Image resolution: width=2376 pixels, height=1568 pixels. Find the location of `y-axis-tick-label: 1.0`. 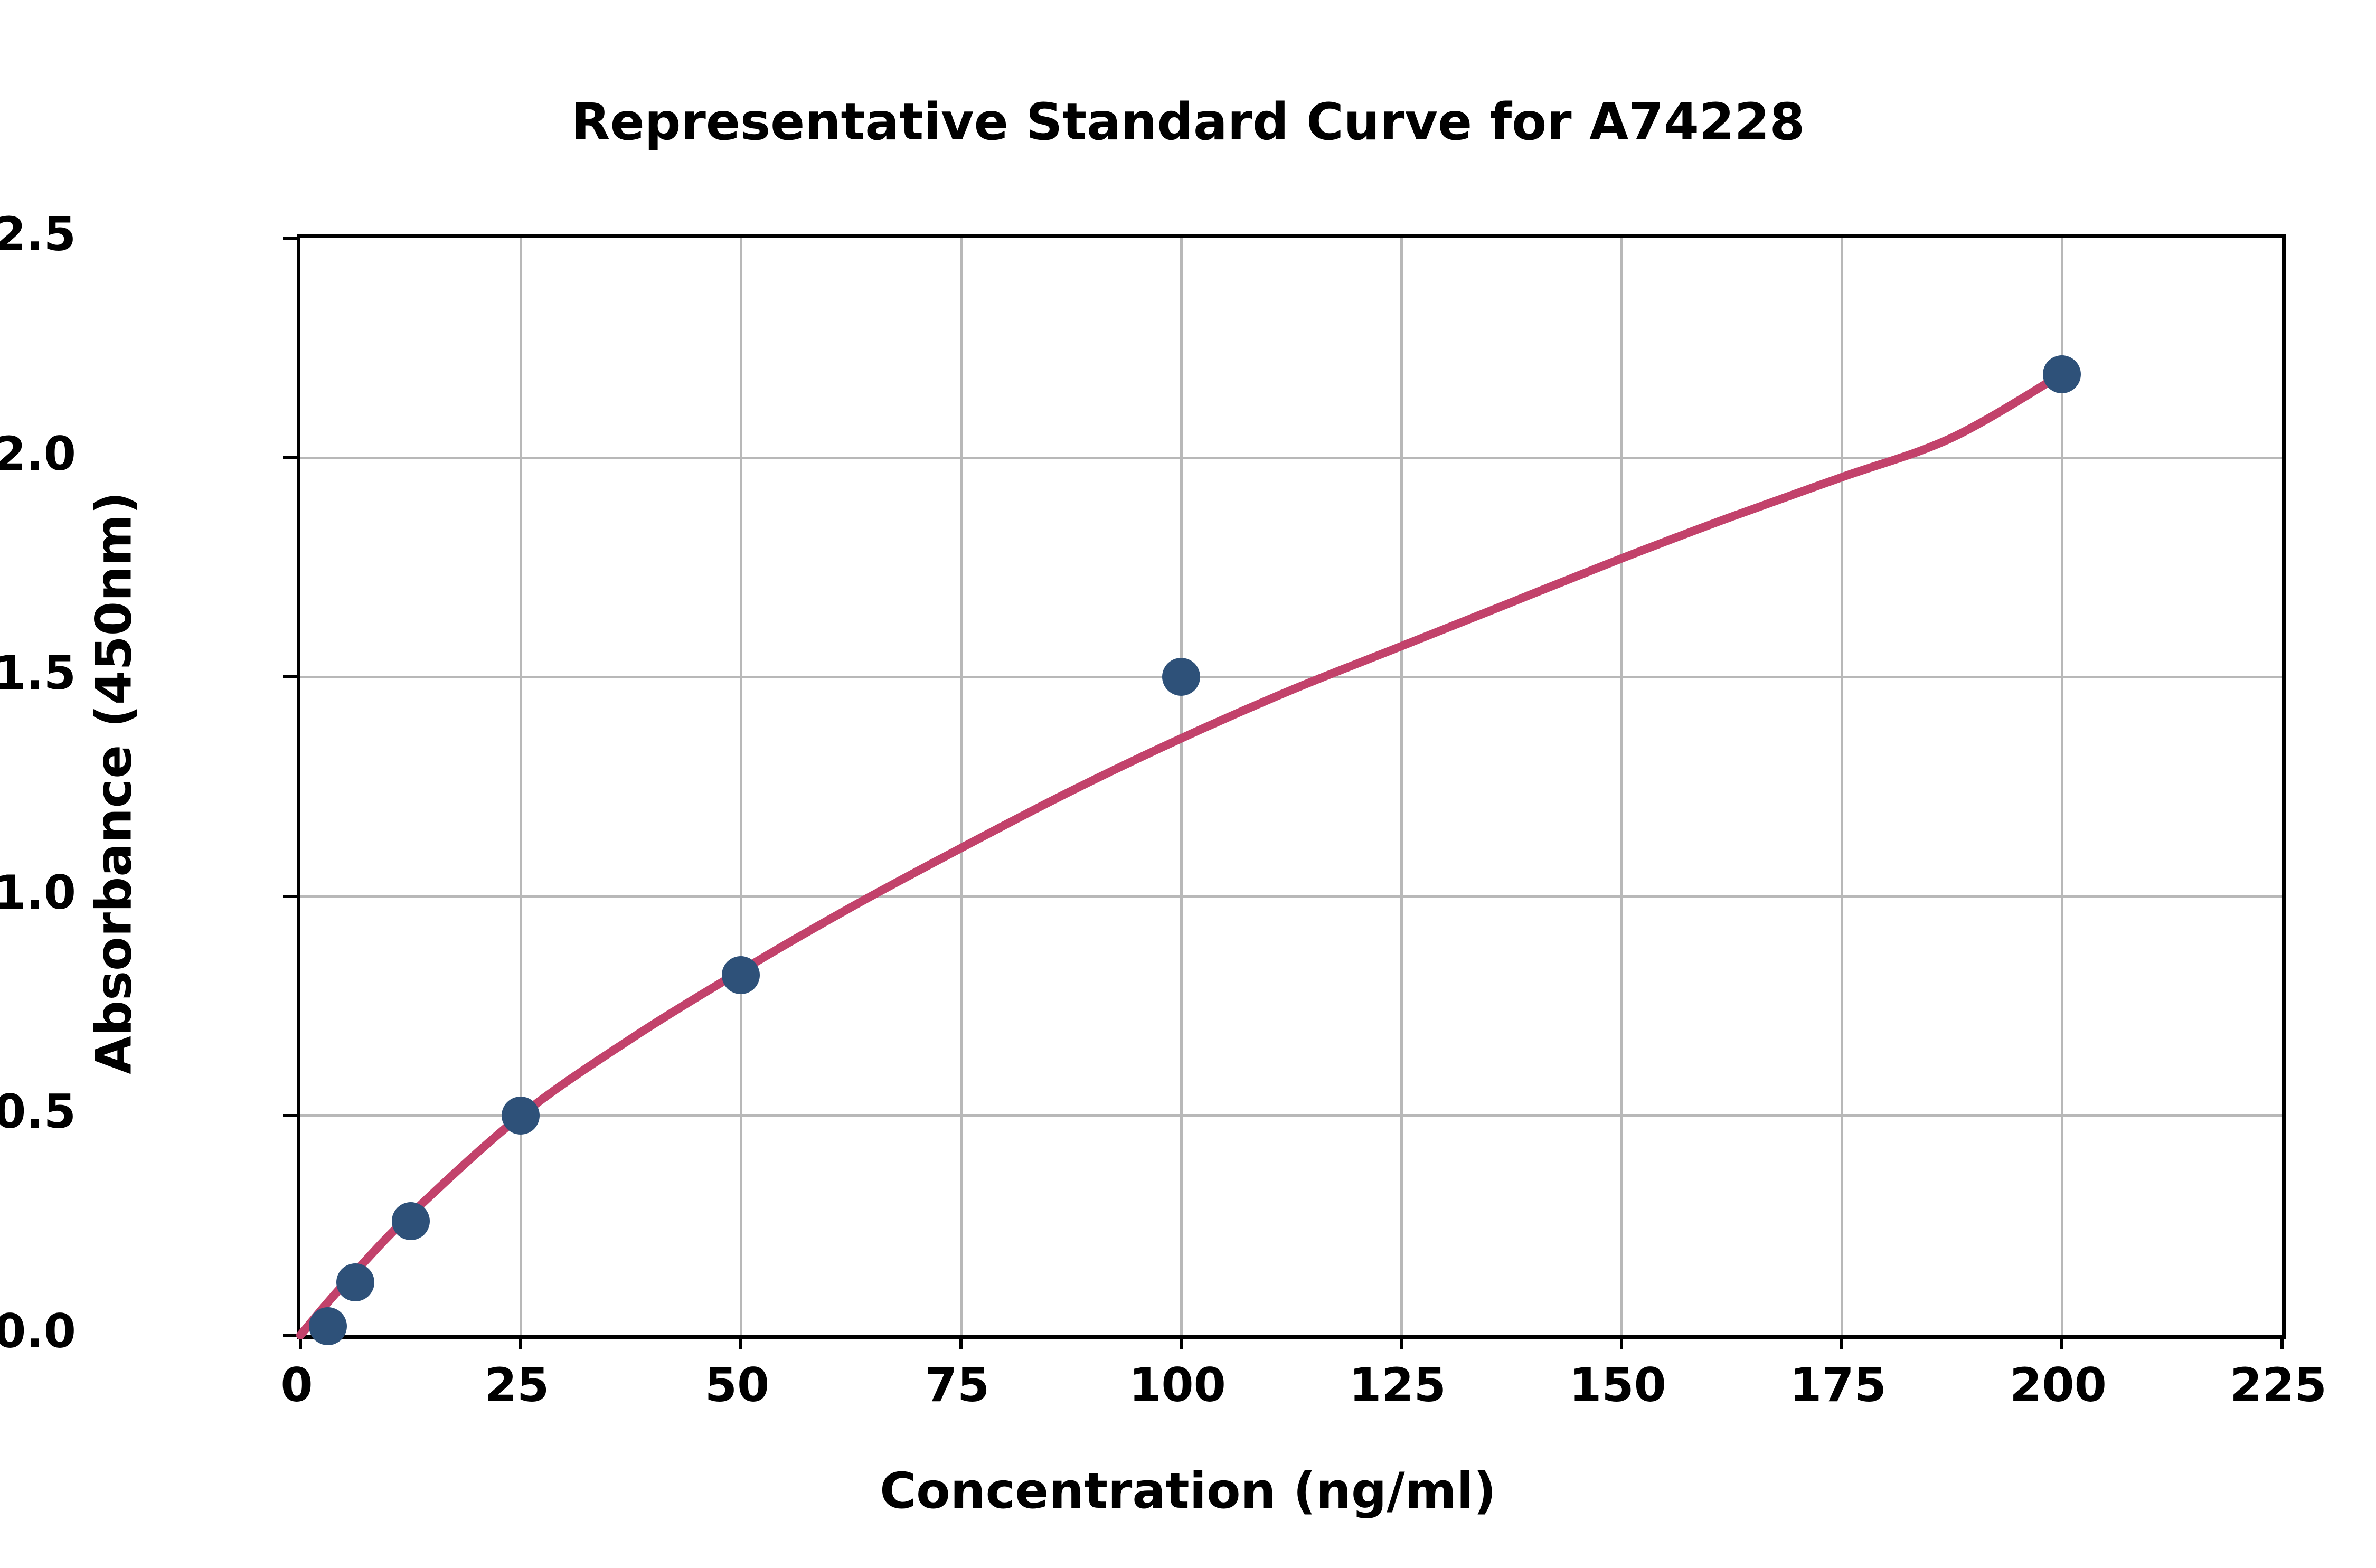

y-axis-tick-label: 1.0 is located at coordinates (38, 892).